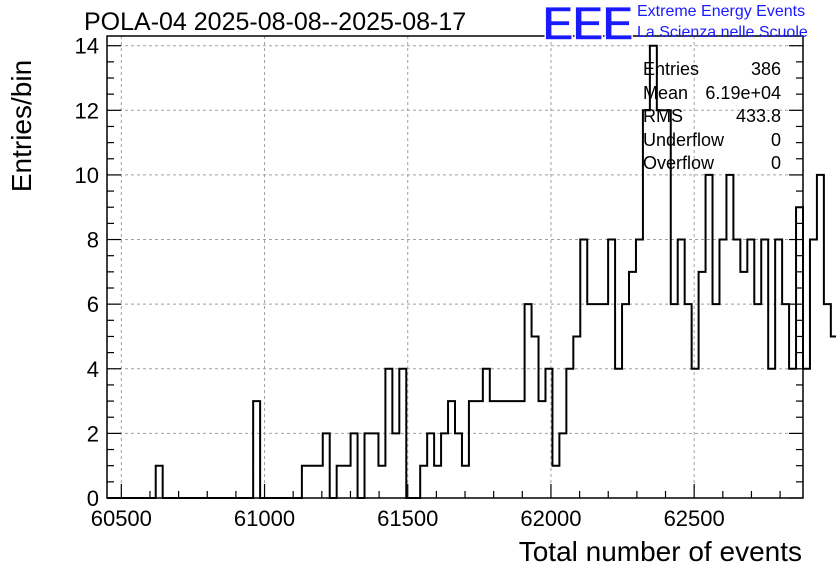  I want to click on svg-text: EEE, so click(587, 23).